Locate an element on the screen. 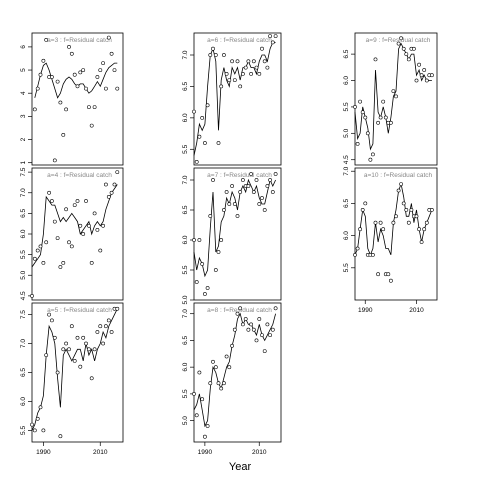 The image size is (480, 485). panel-a7: a=7 : f=Residual catch 5.0 5.5 6.0 6.5 7.0 is located at coordinates (232, 236).